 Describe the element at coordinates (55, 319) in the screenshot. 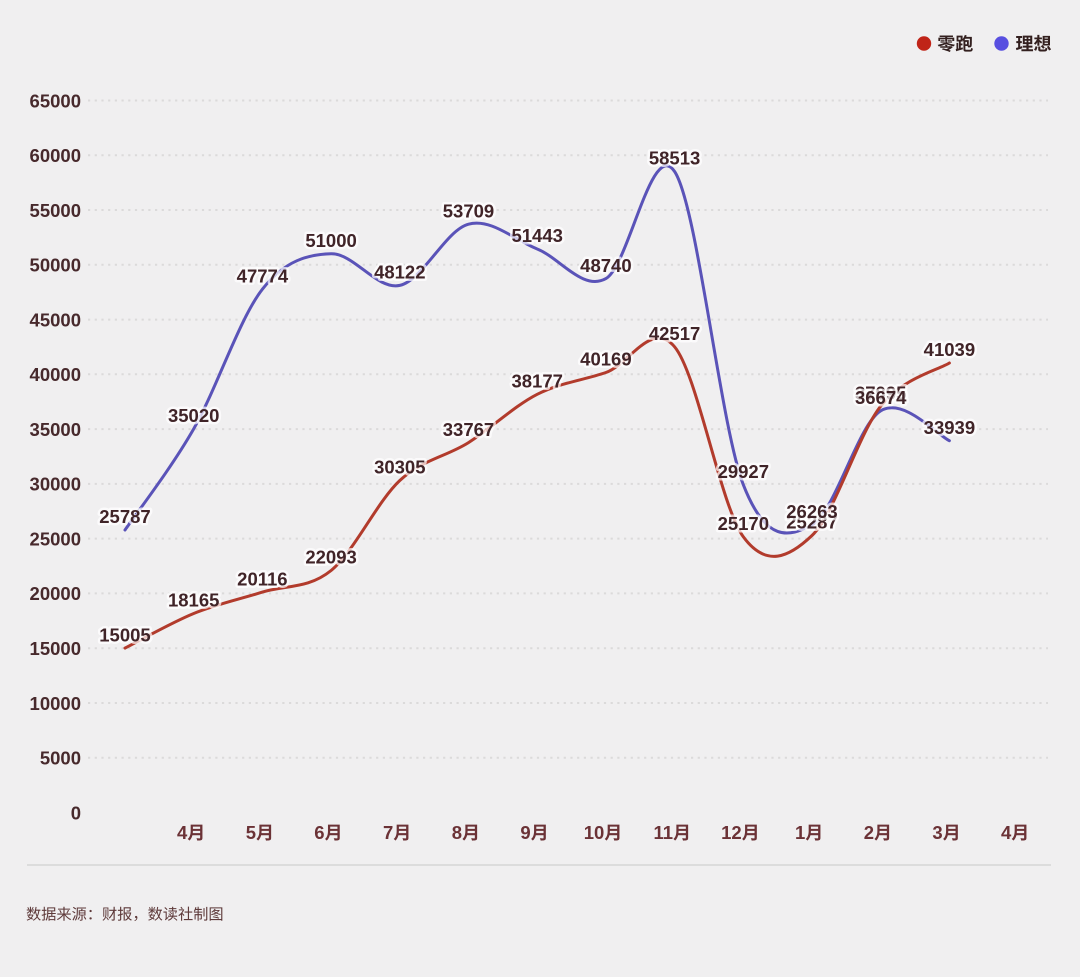

I see `svg-text: 45000` at that location.